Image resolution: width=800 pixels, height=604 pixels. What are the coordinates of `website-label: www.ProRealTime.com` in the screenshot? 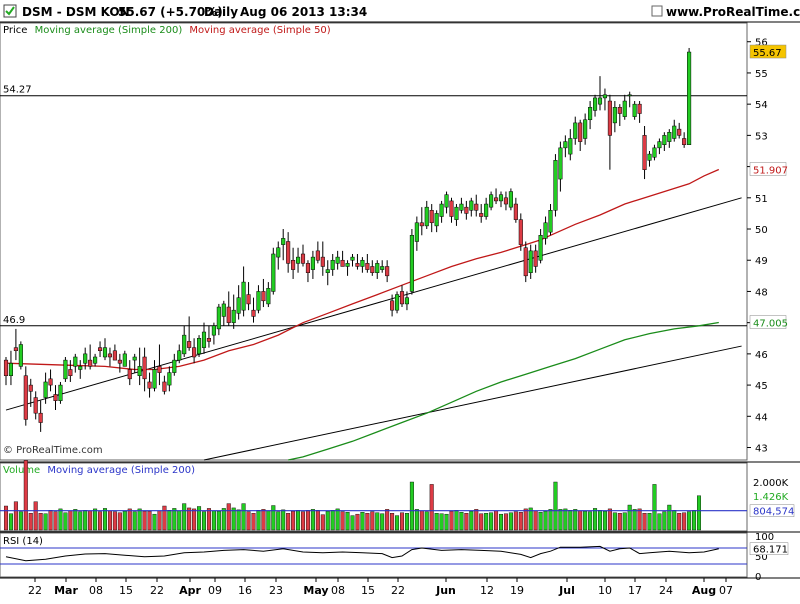 It's located at (733, 12).